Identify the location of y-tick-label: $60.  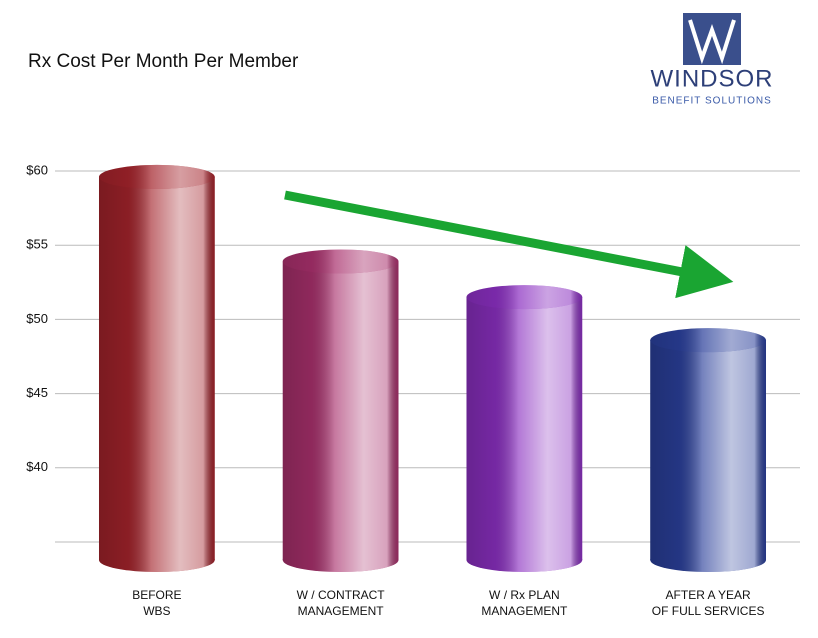
(37, 169).